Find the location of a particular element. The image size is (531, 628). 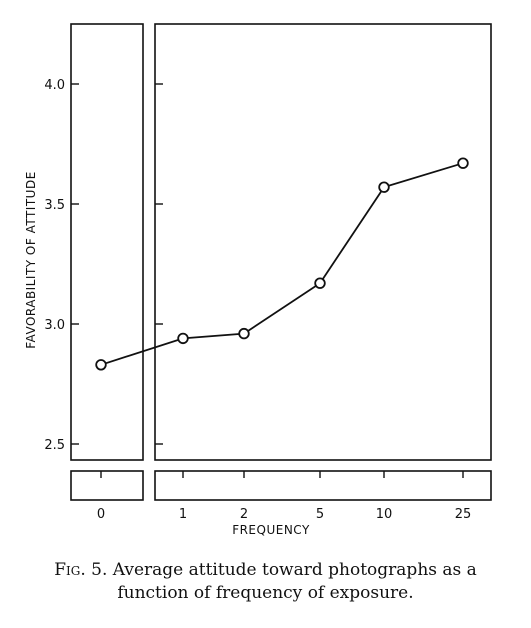

x-tick-label: 25 is located at coordinates (463, 514).